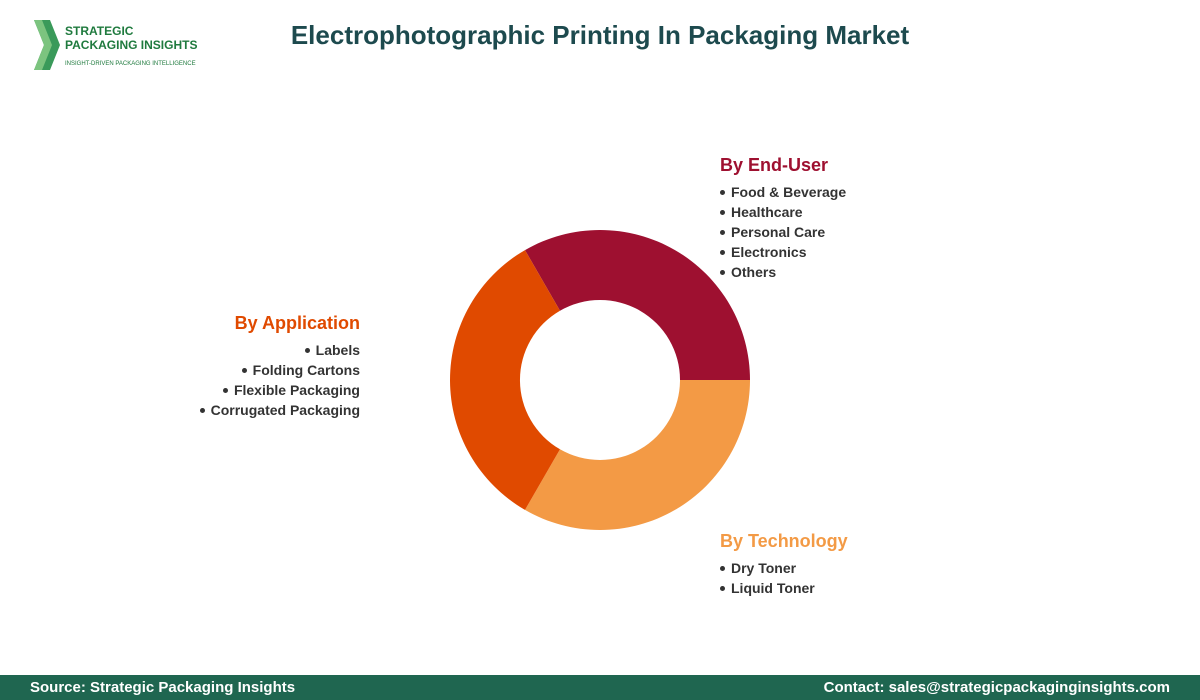 The height and width of the screenshot is (700, 1200). Describe the element at coordinates (637, 305) in the screenshot. I see `segment-end-user` at that location.